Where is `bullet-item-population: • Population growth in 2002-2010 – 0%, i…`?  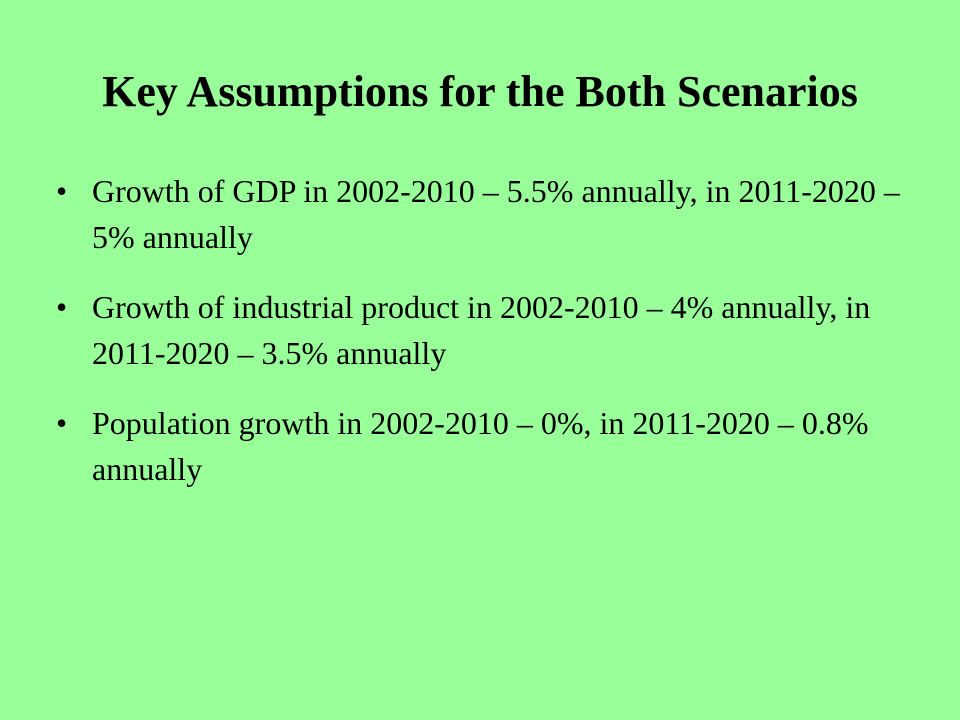 bullet-item-population: • Population growth in 2002-2010 – 0%, i… is located at coordinates (486, 446).